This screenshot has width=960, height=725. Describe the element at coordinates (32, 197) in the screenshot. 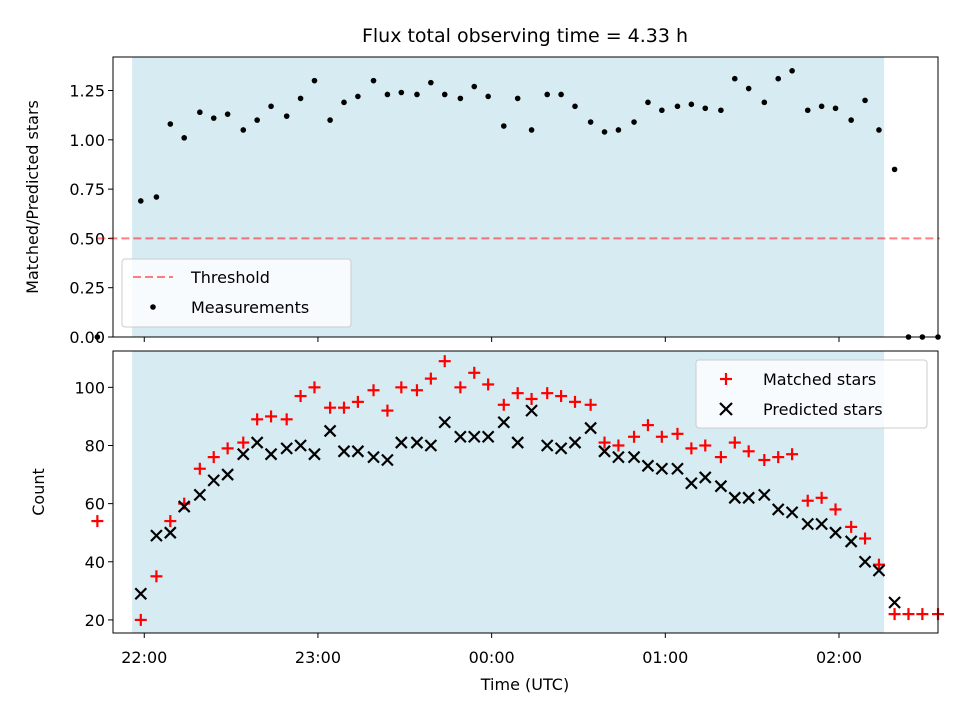

I see `ratio-y-axis-label: Matched/Predicted stars` at that location.